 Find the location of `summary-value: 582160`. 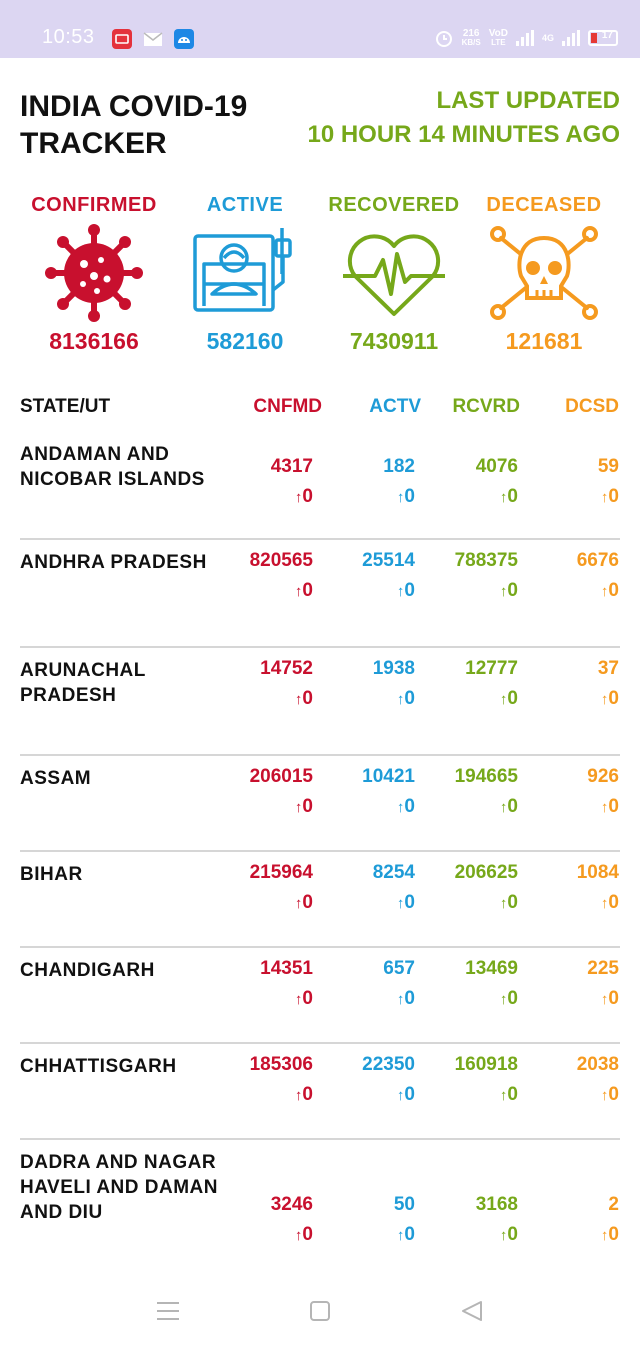

summary-value: 582160 is located at coordinates (245, 341).